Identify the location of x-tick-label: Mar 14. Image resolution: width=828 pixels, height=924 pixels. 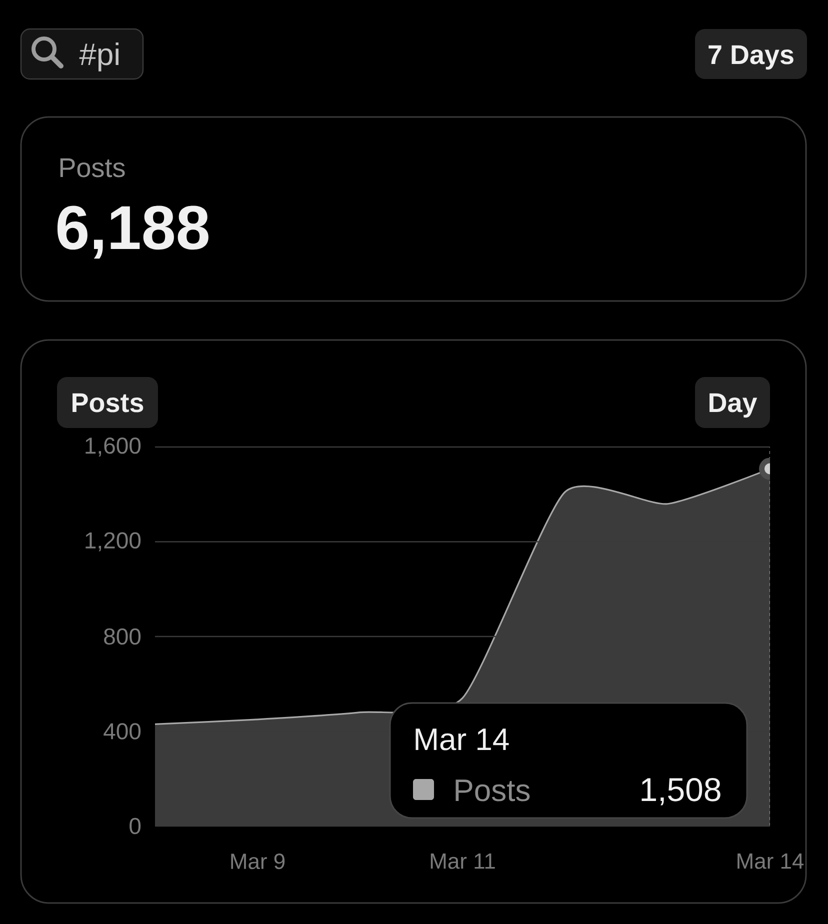
(771, 861).